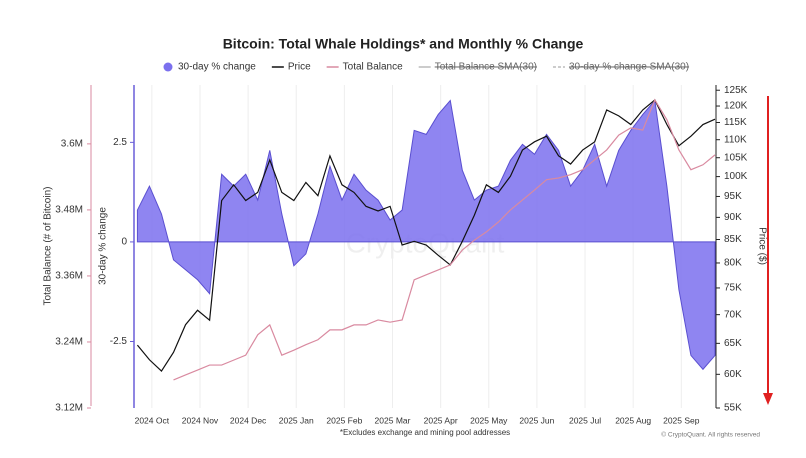 Image resolution: width=806 pixels, height=458 pixels. I want to click on y2-tick-label: 80K, so click(733, 263).